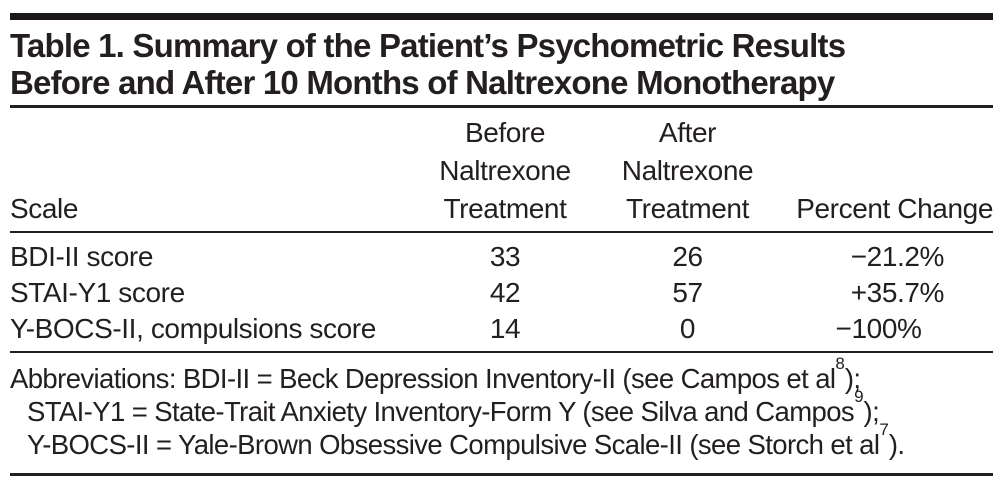 This screenshot has width=1000, height=484. I want to click on cell-percent-integer: −21, so click(874, 256).